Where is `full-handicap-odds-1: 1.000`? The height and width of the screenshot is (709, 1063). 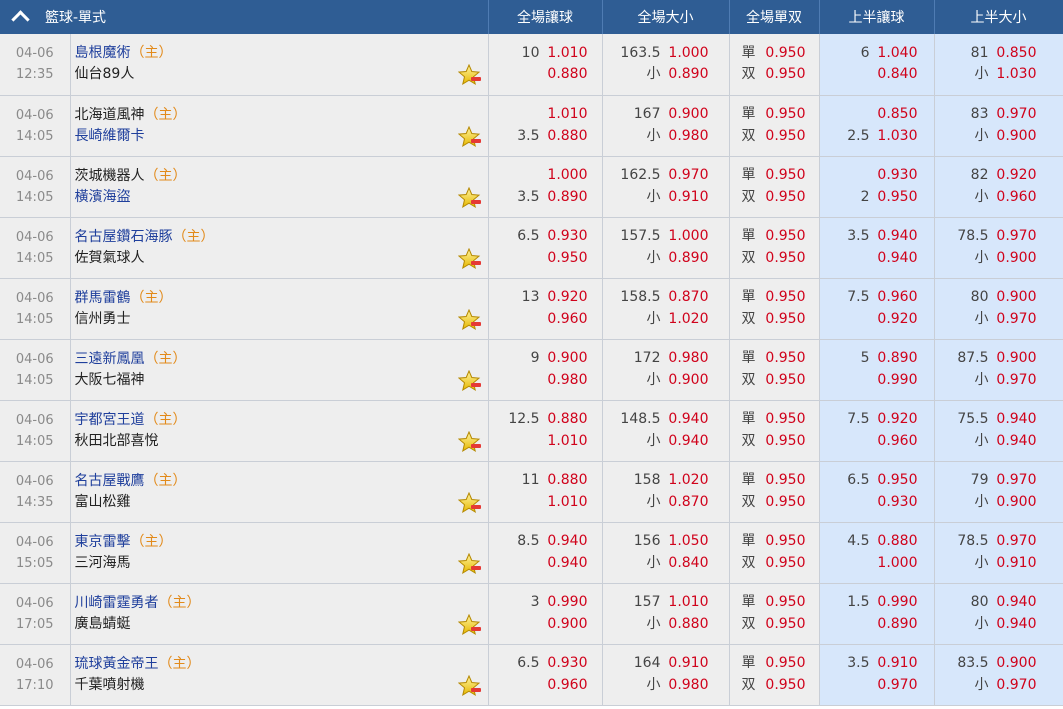
full-handicap-odds-1: 1.000 is located at coordinates (545, 176).